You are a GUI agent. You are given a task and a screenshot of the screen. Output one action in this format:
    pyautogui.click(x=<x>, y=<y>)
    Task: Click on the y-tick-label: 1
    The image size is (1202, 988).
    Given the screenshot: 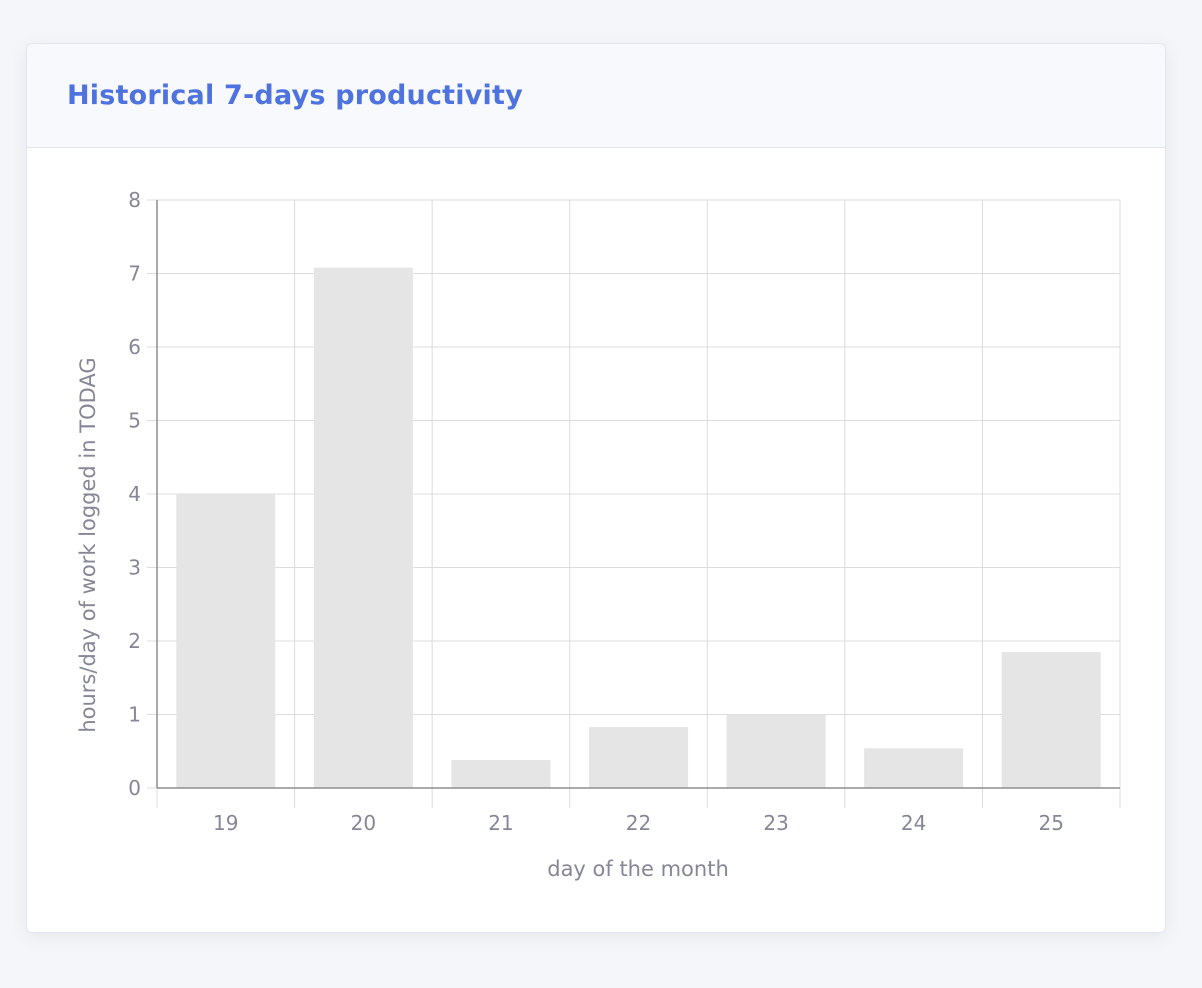 What is the action you would take?
    pyautogui.click(x=134, y=715)
    